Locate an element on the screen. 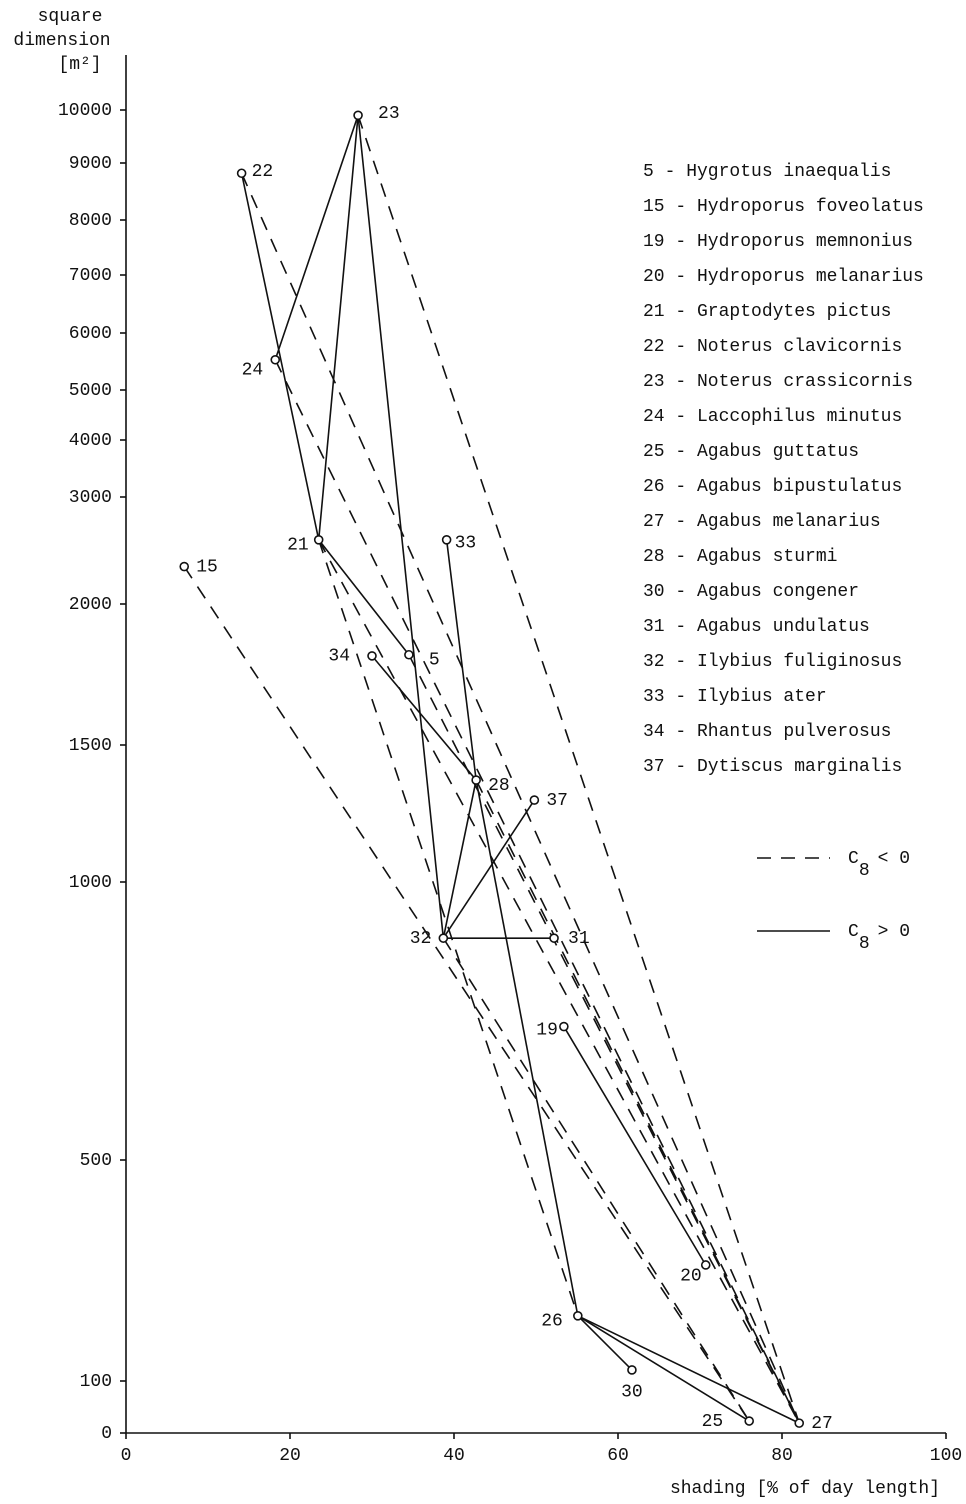 The image size is (966, 1504). point-label: 37 is located at coordinates (557, 801).